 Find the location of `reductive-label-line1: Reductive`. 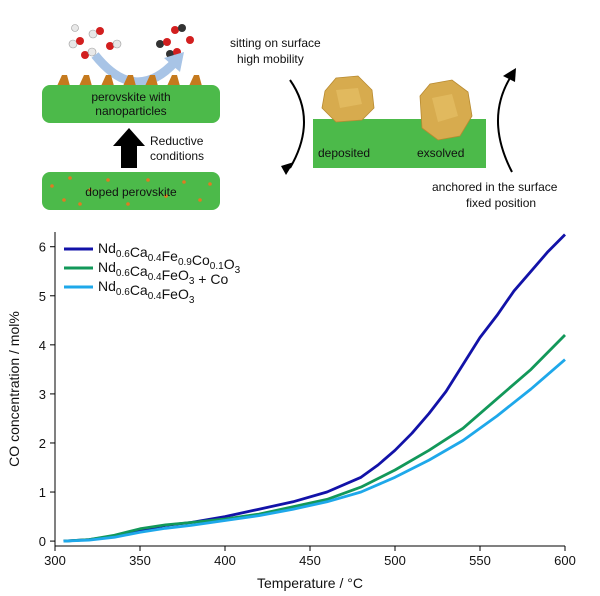

reductive-label-line1: Reductive is located at coordinates (177, 141).